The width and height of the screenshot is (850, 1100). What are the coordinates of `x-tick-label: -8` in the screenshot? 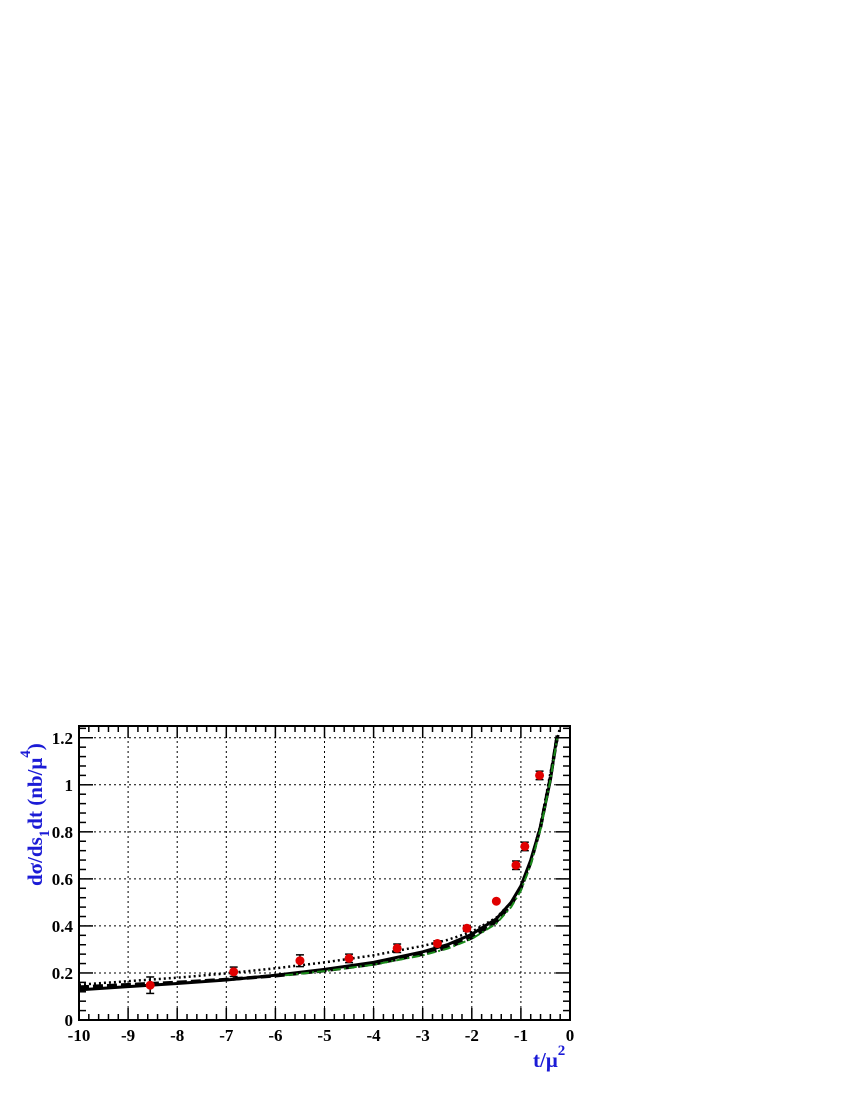 It's located at (177, 1035).